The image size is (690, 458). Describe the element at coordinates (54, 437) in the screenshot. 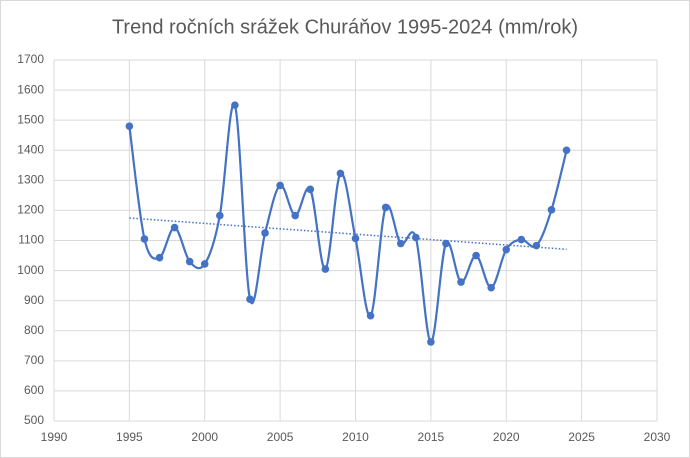

I see `x-tick-label: 1990` at that location.